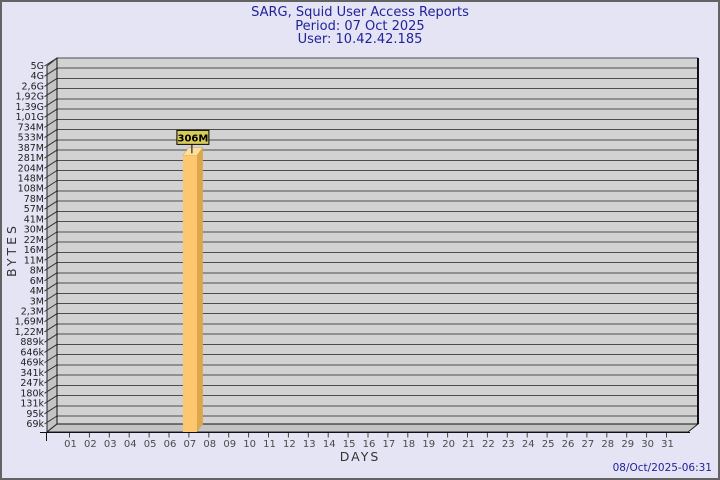 This screenshot has width=720, height=480. What do you see at coordinates (31, 168) in the screenshot?
I see `y-tick-label: 204M` at bounding box center [31, 168].